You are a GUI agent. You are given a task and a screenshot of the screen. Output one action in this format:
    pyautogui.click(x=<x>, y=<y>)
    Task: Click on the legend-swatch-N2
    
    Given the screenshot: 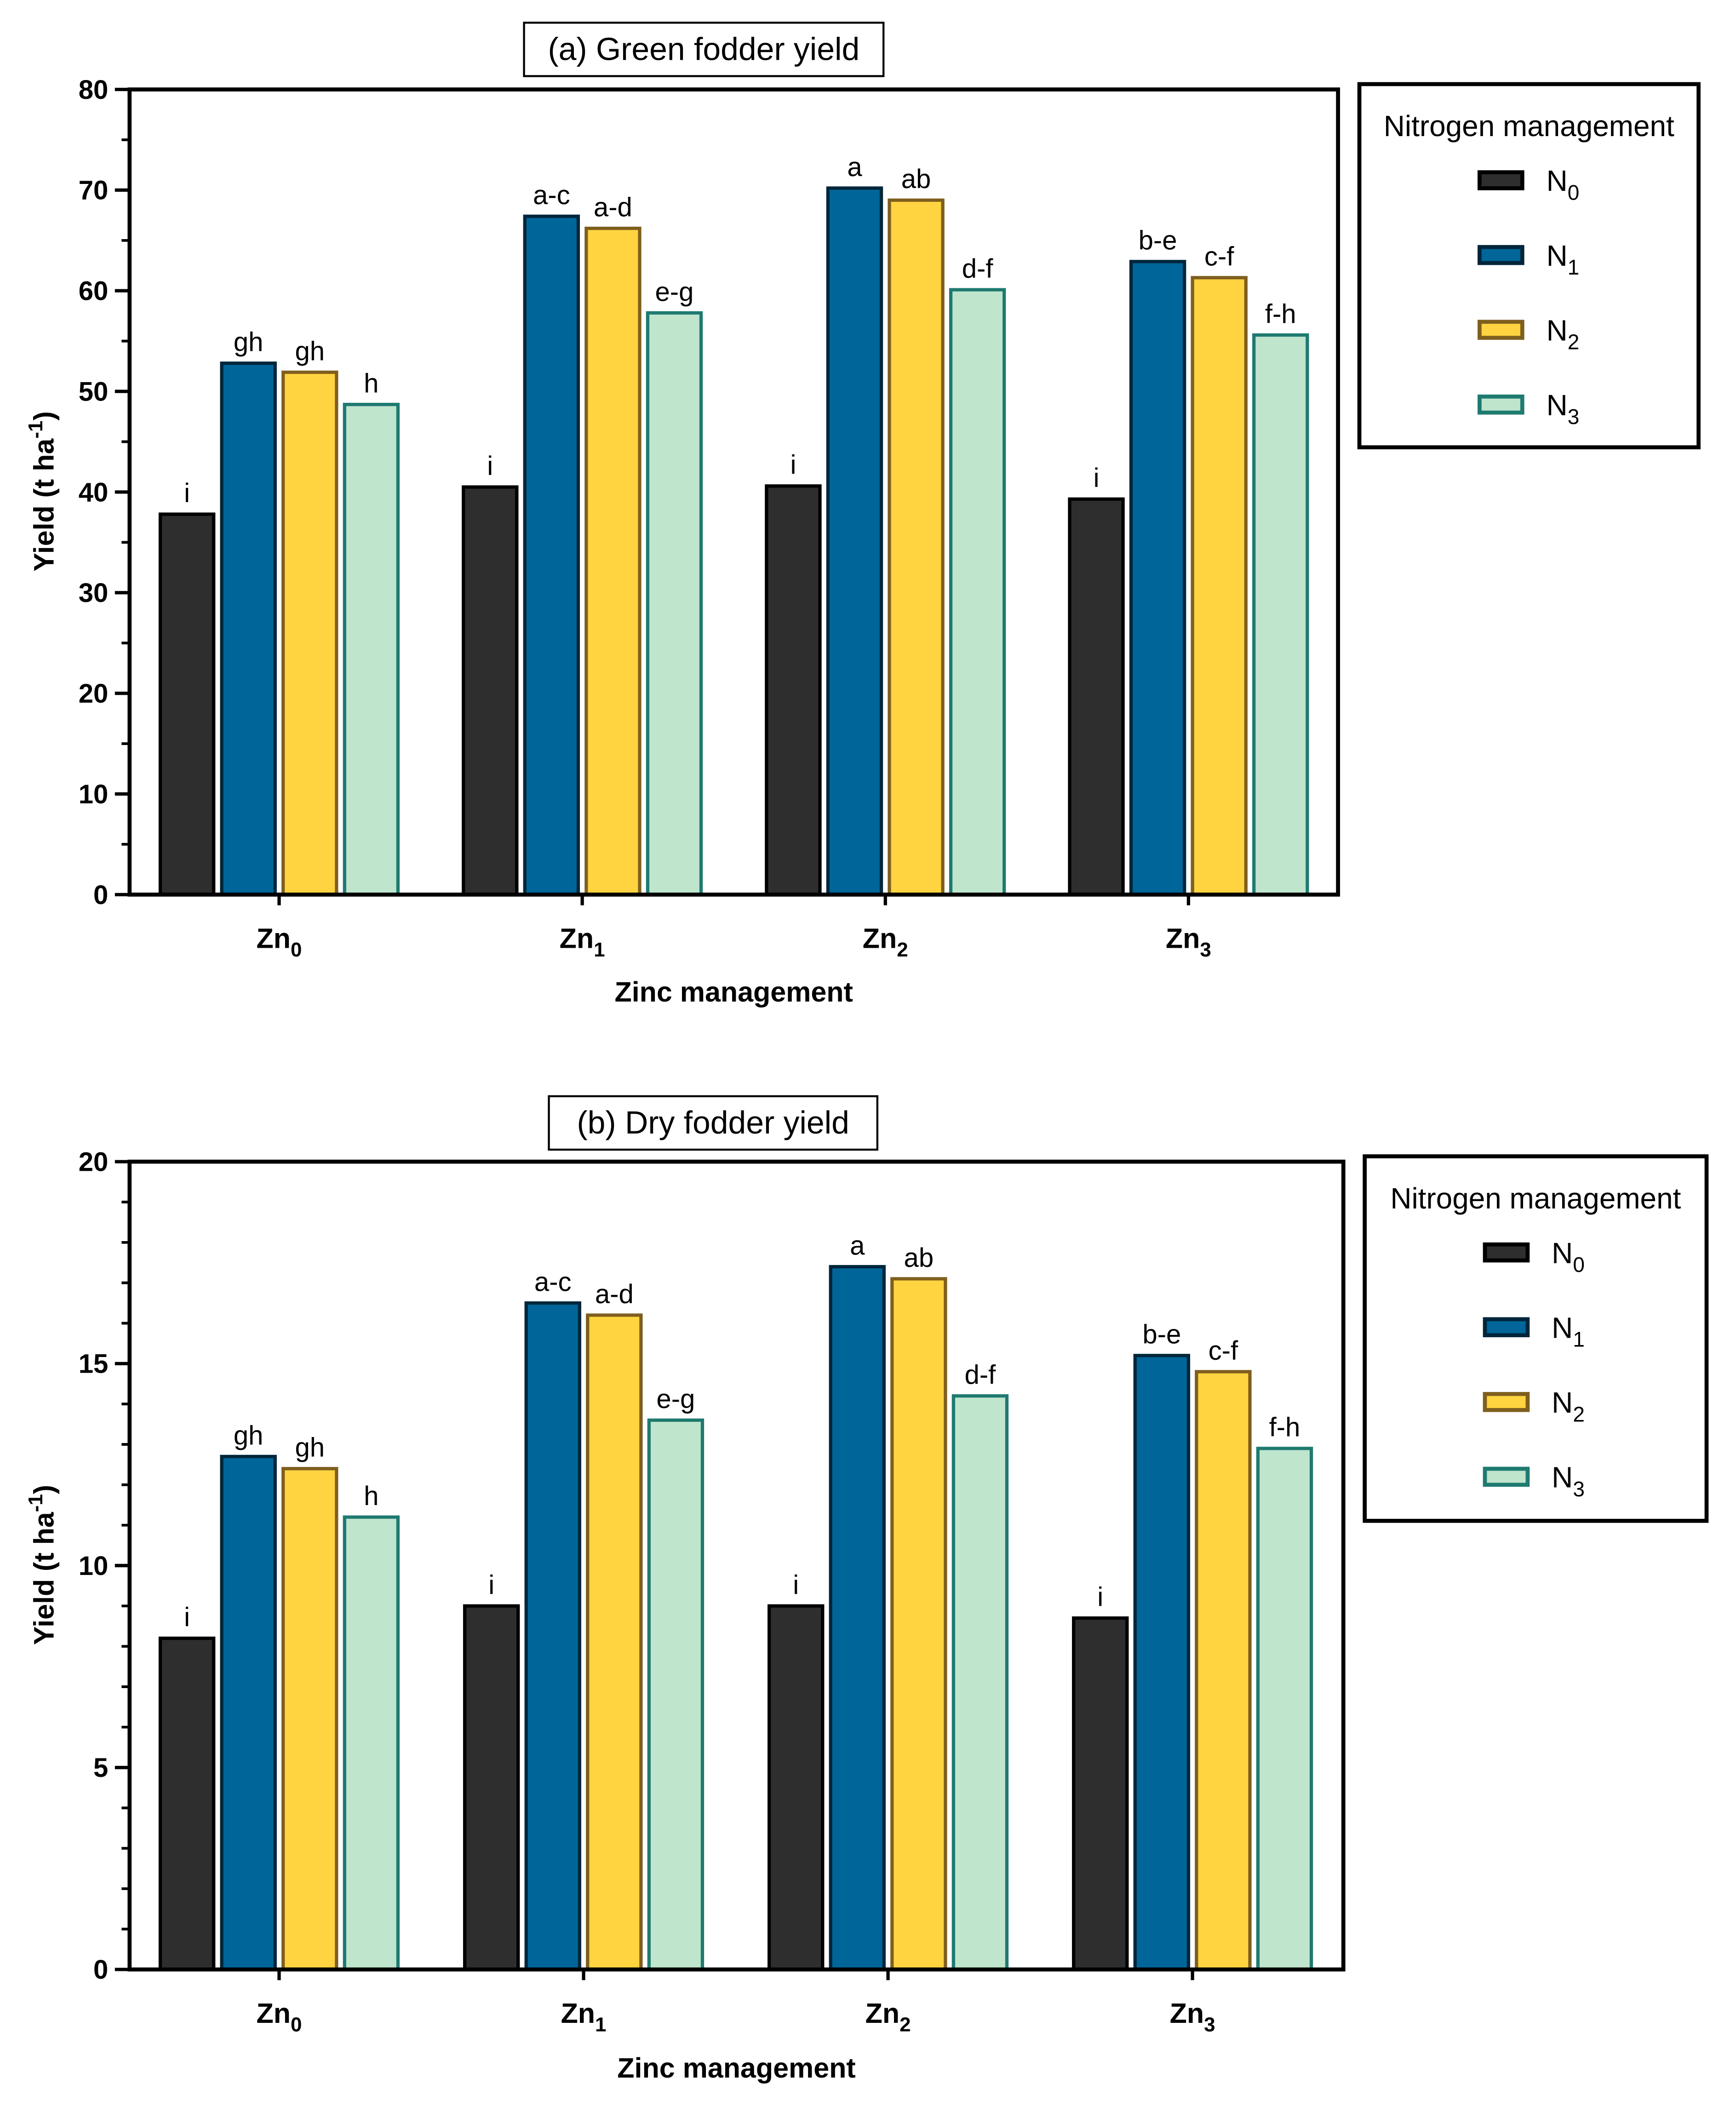 What is the action you would take?
    pyautogui.click(x=1501, y=330)
    